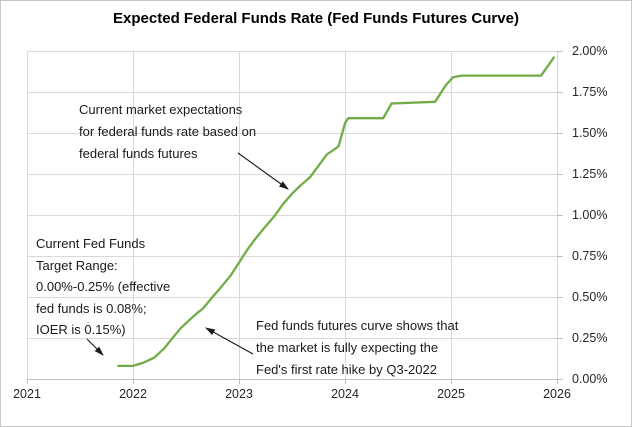 The height and width of the screenshot is (427, 632). Describe the element at coordinates (590, 379) in the screenshot. I see `y-tick-label-0-00: 0.00%` at that location.